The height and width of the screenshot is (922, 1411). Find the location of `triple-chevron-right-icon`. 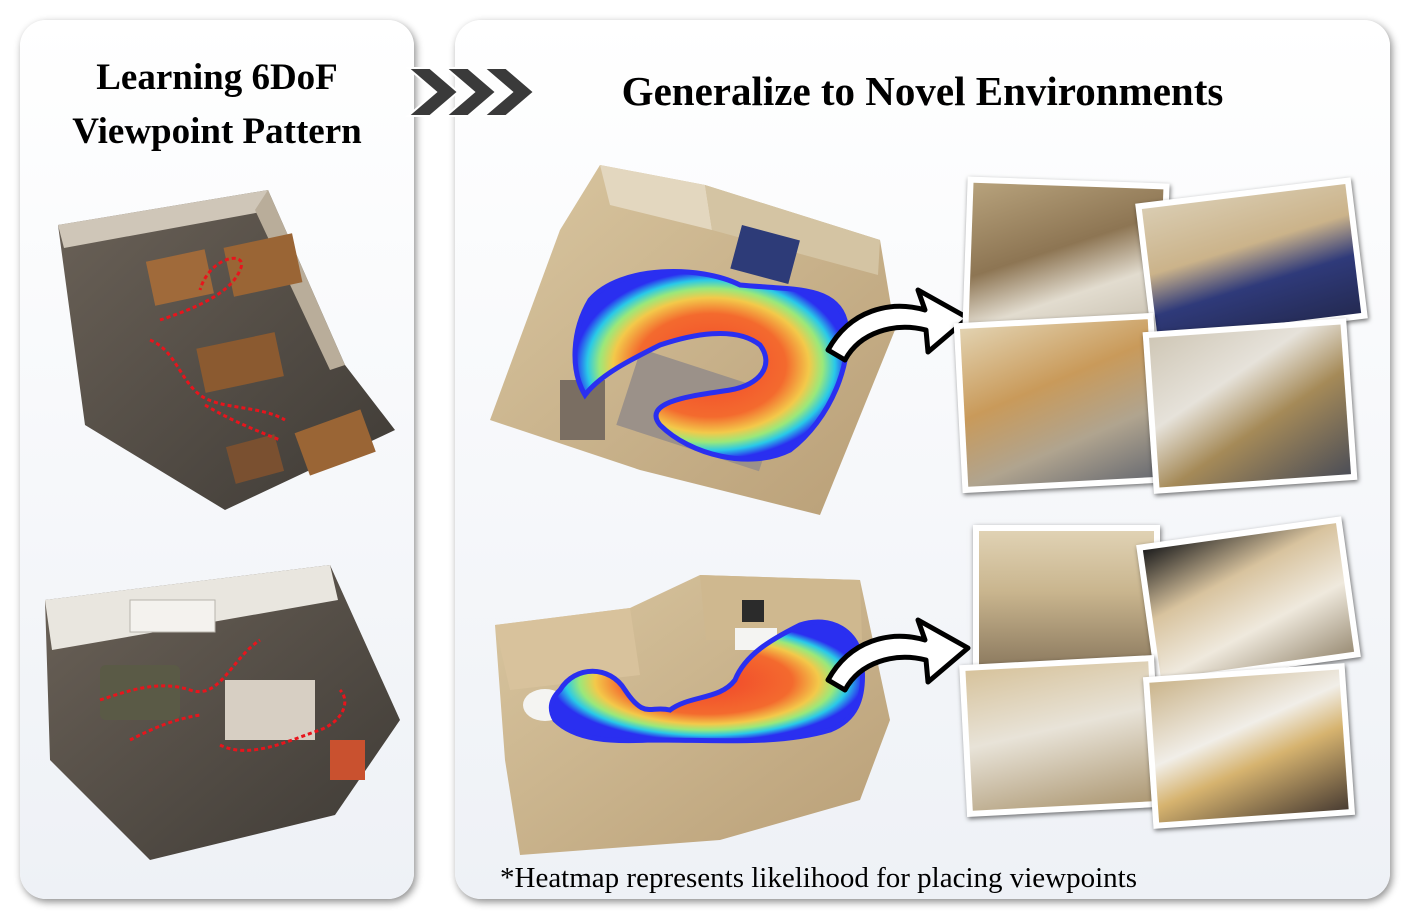

triple-chevron-right-icon is located at coordinates (470, 92).